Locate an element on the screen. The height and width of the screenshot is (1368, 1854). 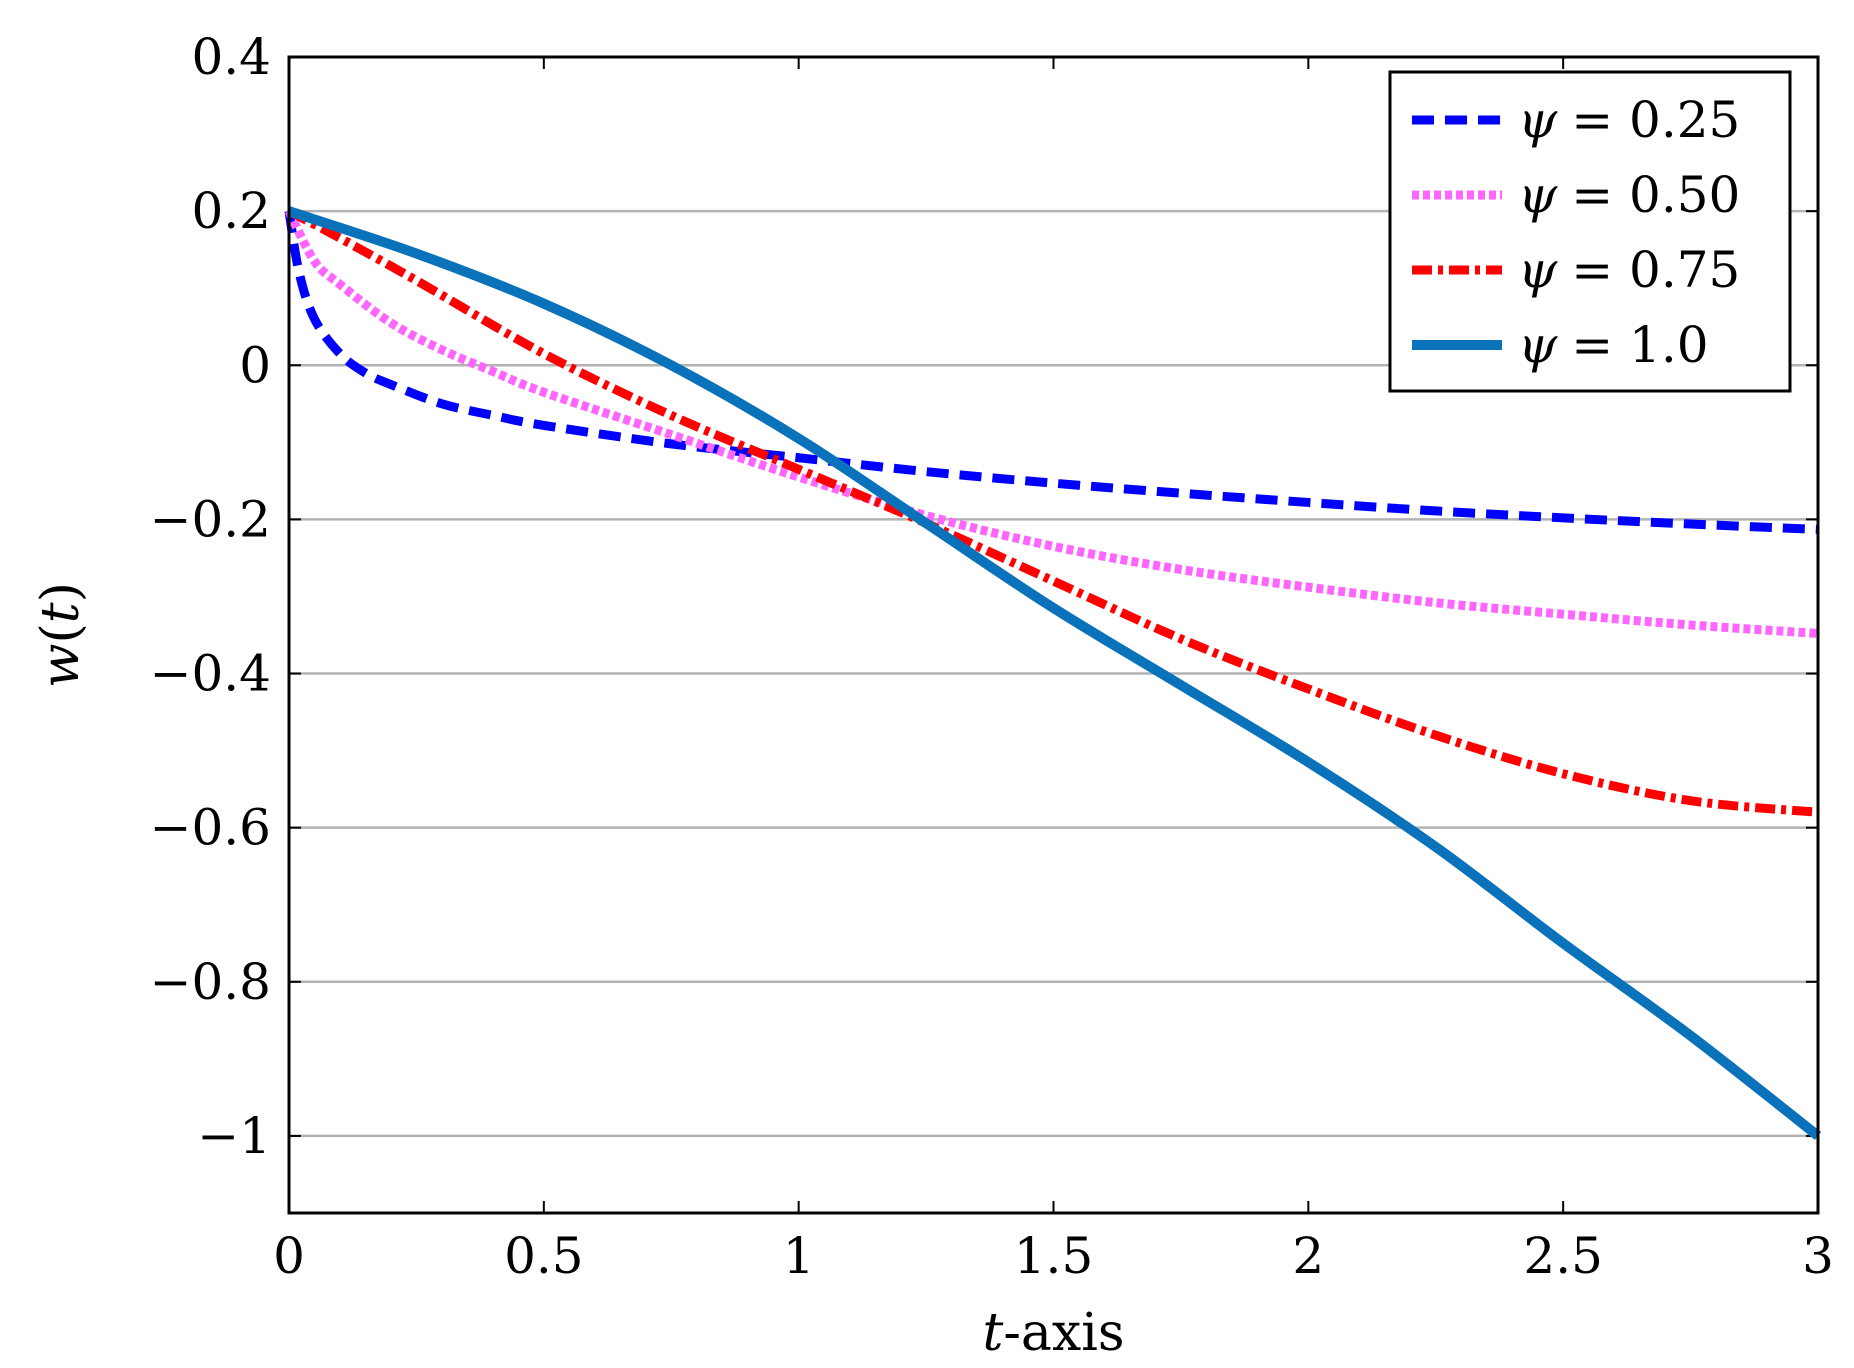
y-tick-label: 0 is located at coordinates (255, 365).